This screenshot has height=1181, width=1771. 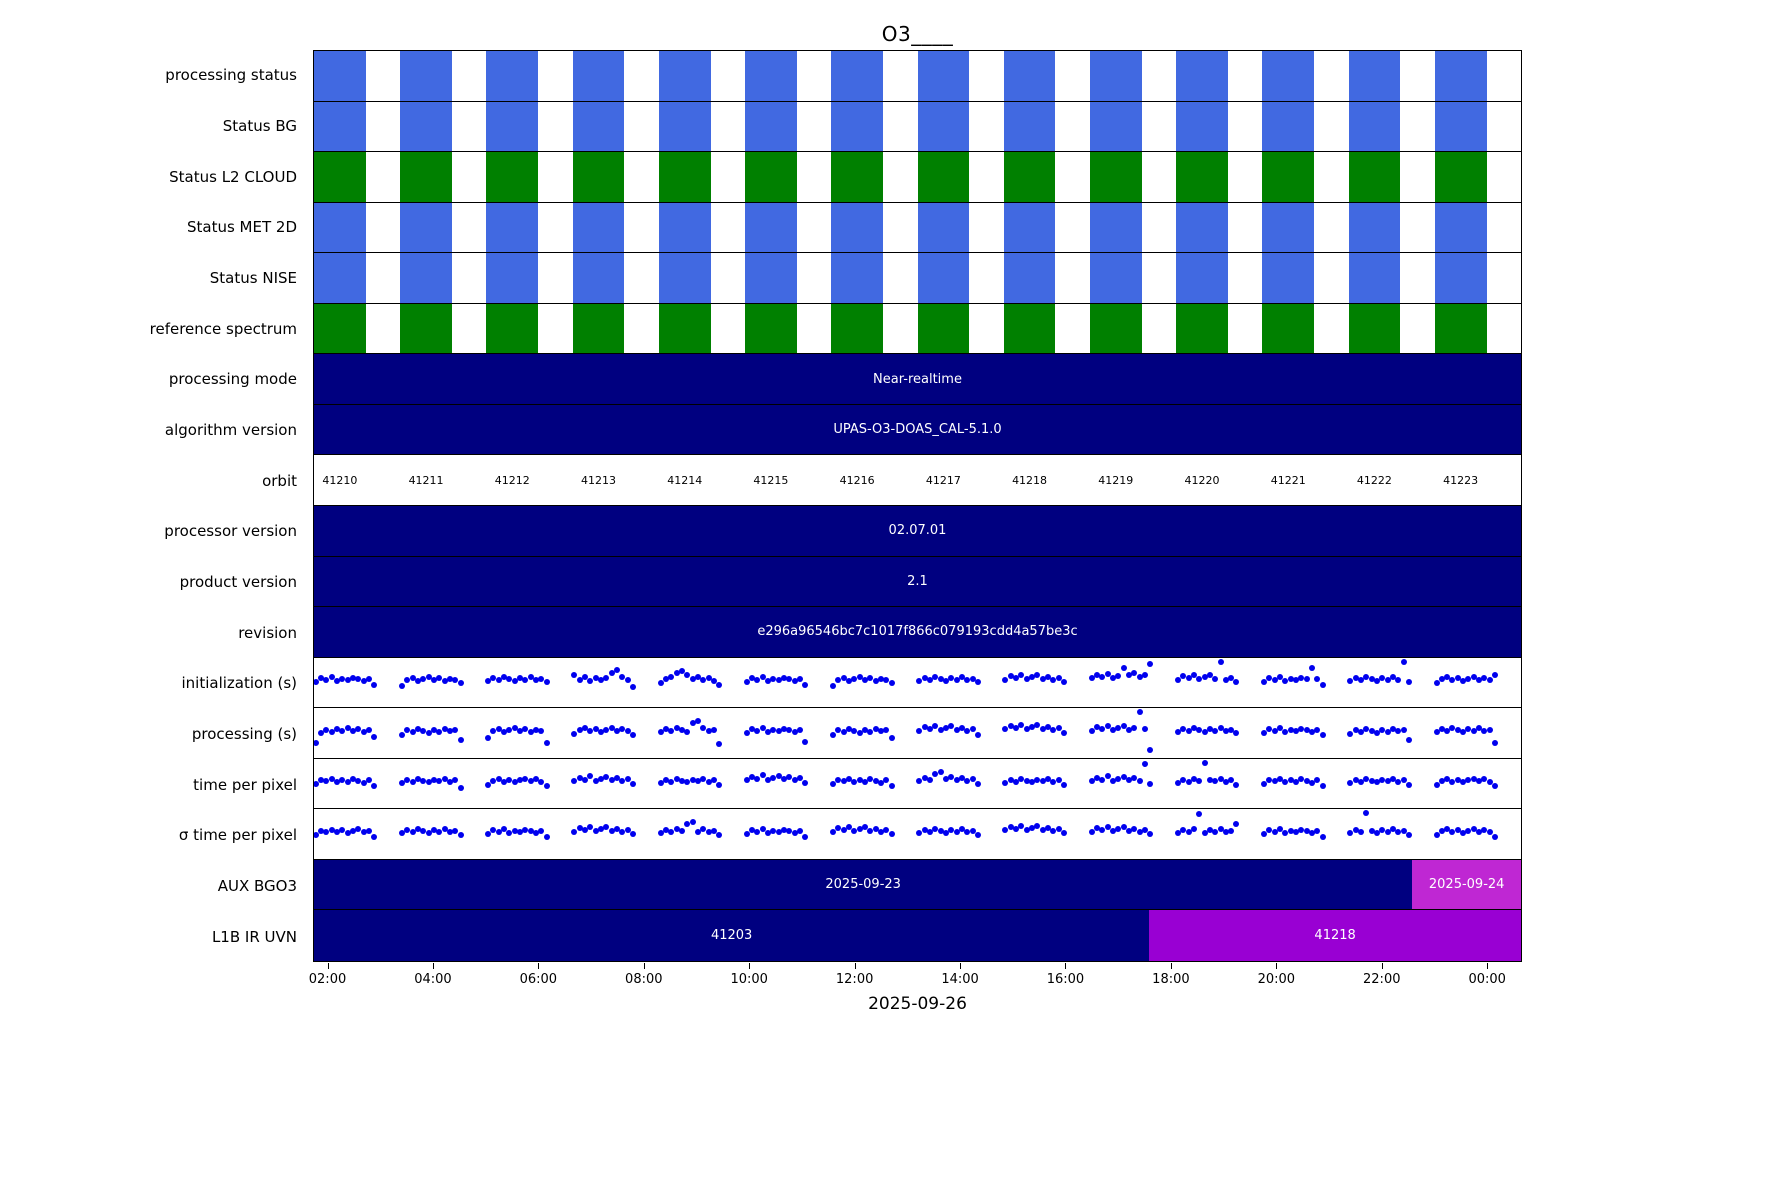 What do you see at coordinates (1466, 884) in the screenshot?
I see `bar-segment: 2025-09-24` at bounding box center [1466, 884].